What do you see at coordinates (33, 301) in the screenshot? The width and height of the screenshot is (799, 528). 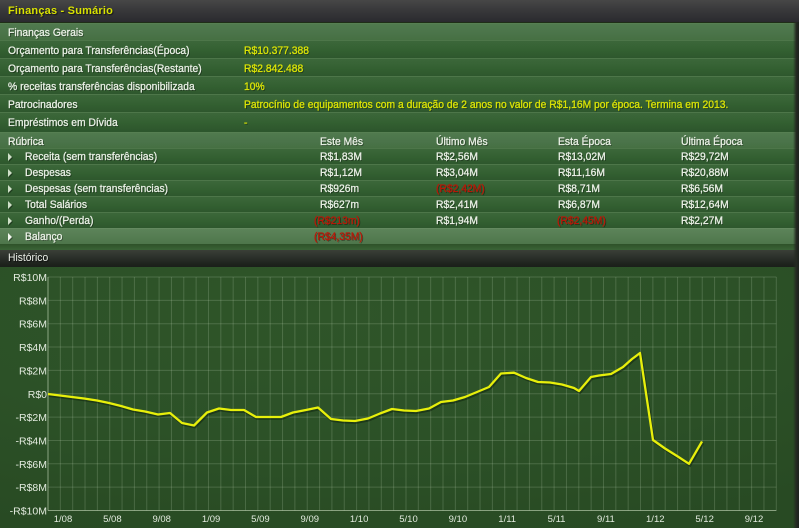 I see `svg-text: R$8M` at bounding box center [33, 301].